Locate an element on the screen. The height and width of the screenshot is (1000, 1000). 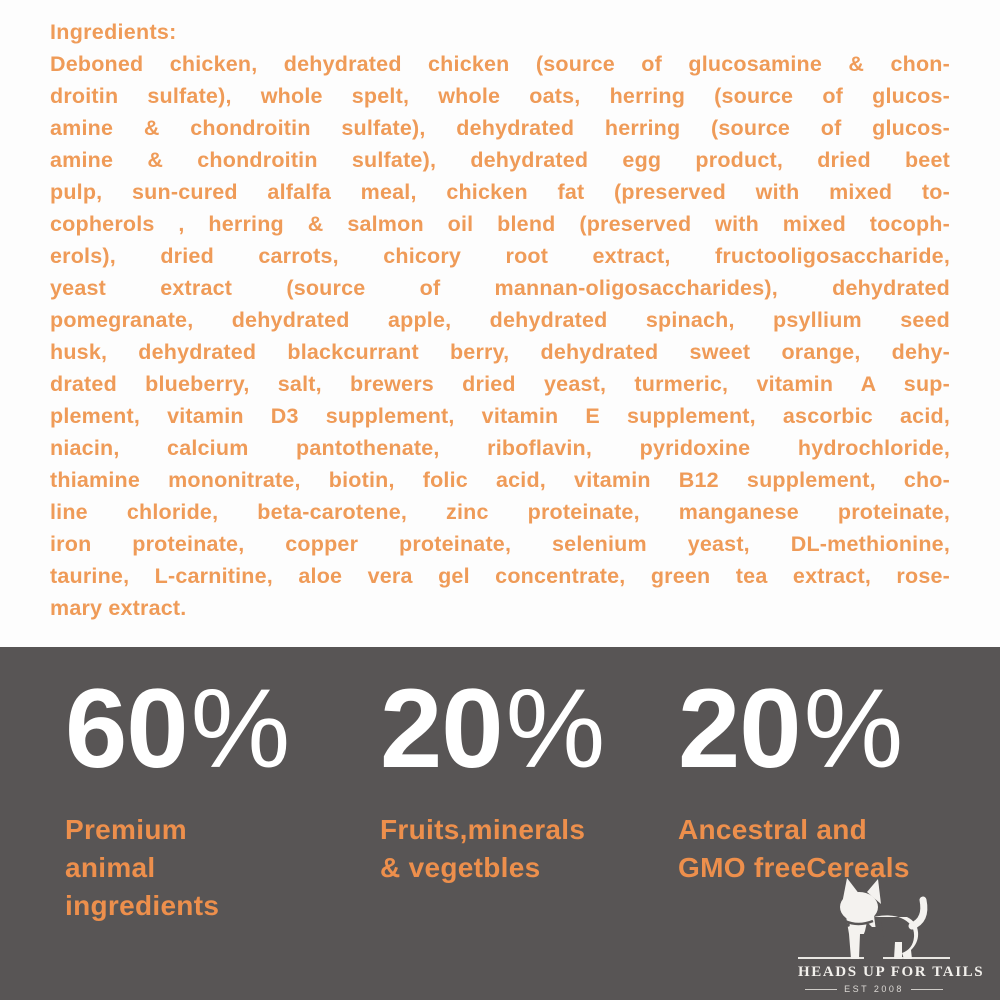
stat-fruits-minerals-vegetables: 20% Fruits,minerals & vegetbles is located at coordinates (529, 780).